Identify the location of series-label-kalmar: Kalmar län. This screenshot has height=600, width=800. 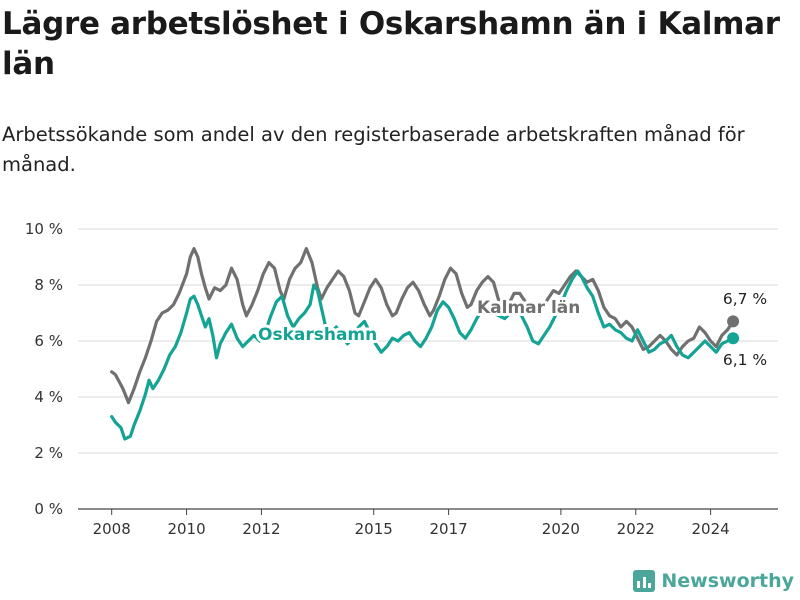
(528, 308).